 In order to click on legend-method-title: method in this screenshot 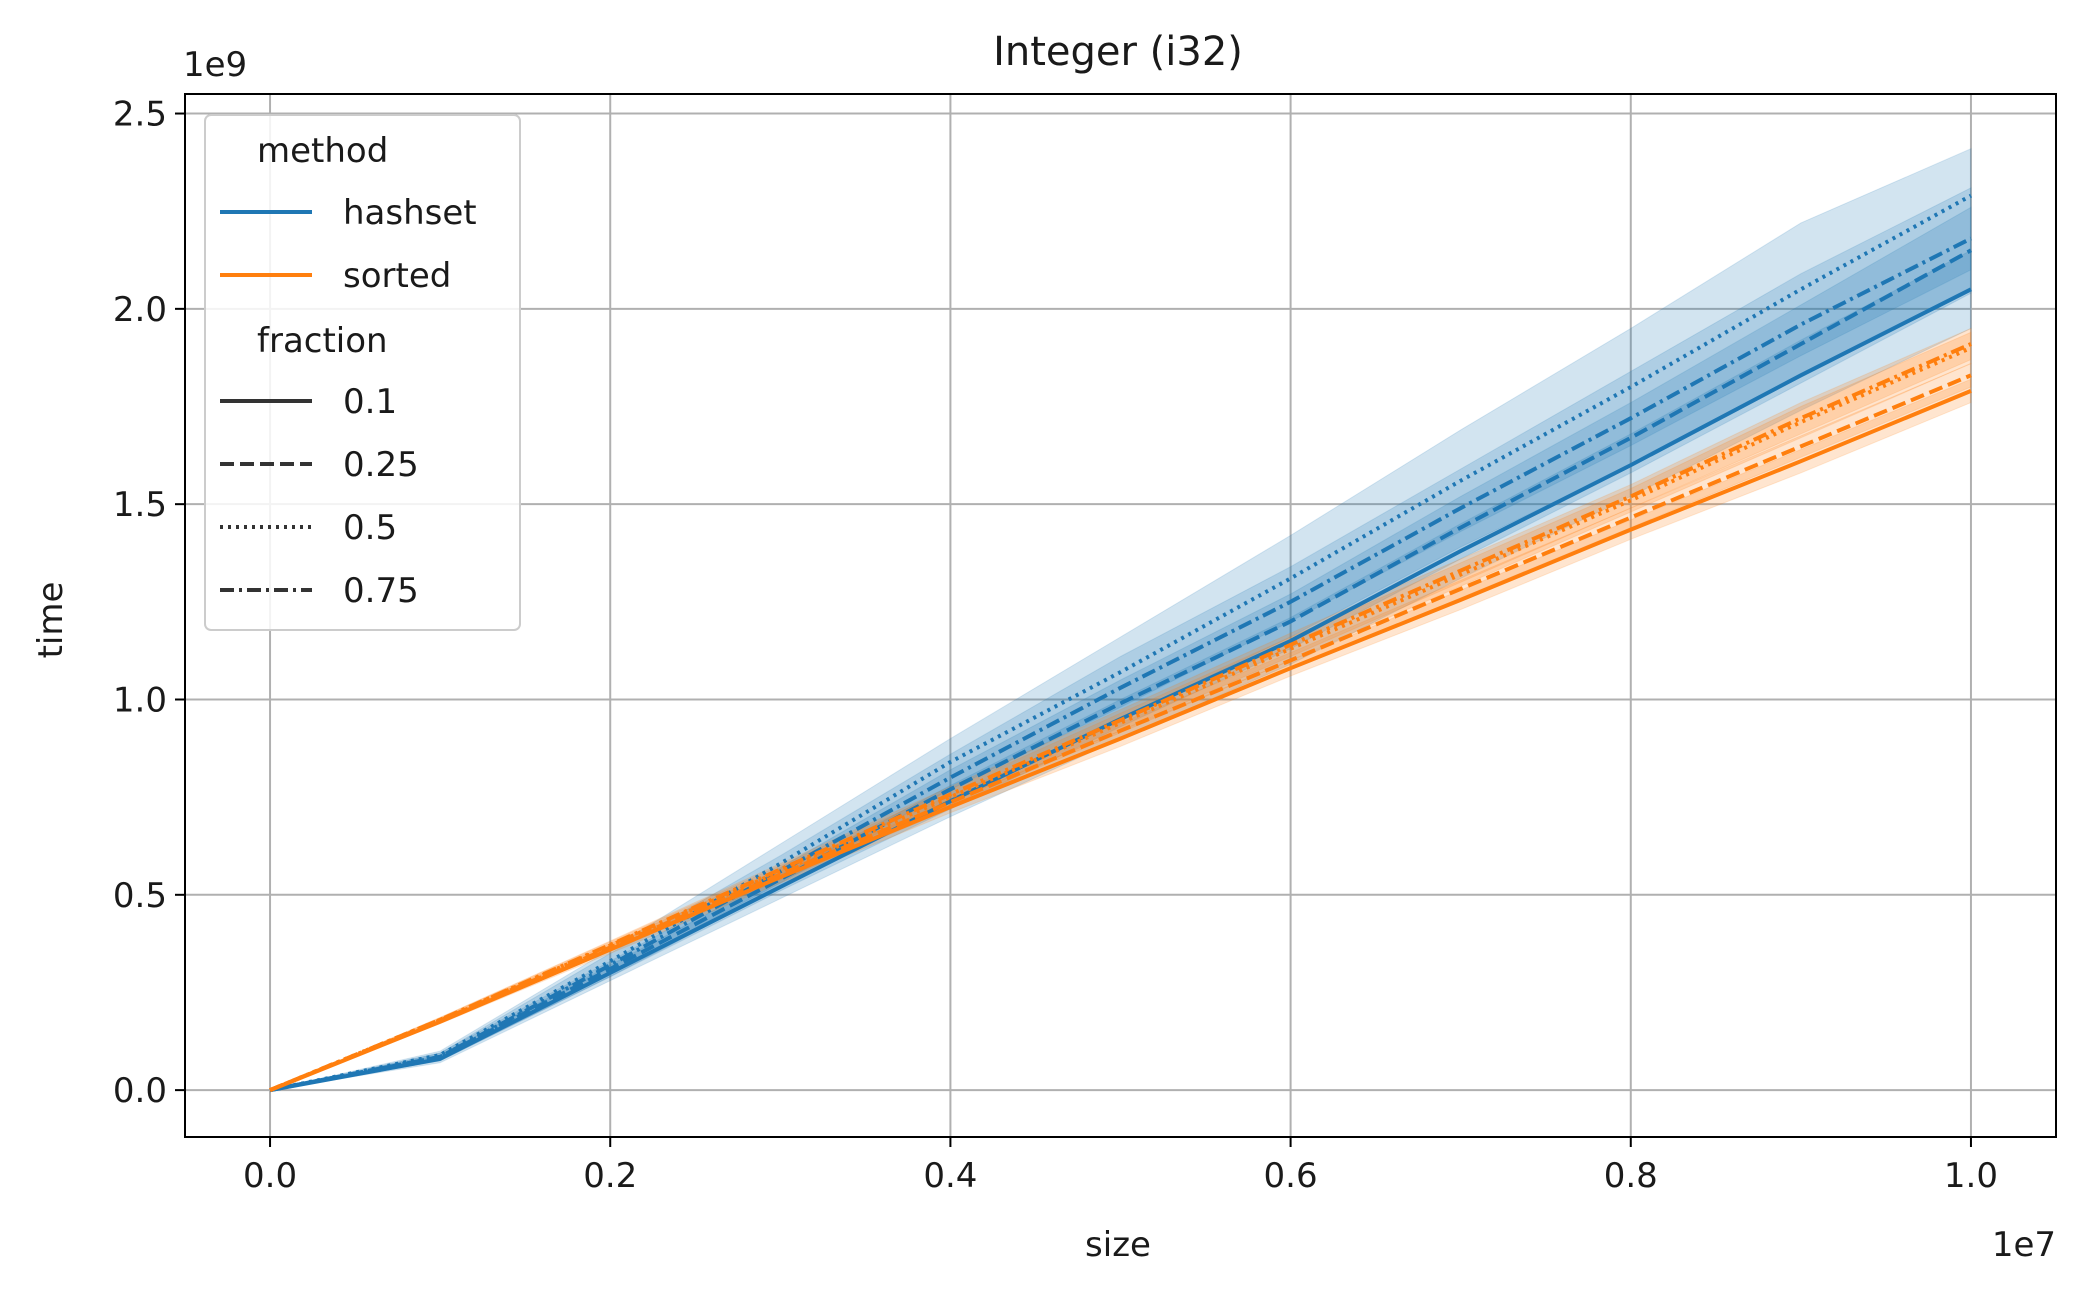, I will do `click(322, 151)`.